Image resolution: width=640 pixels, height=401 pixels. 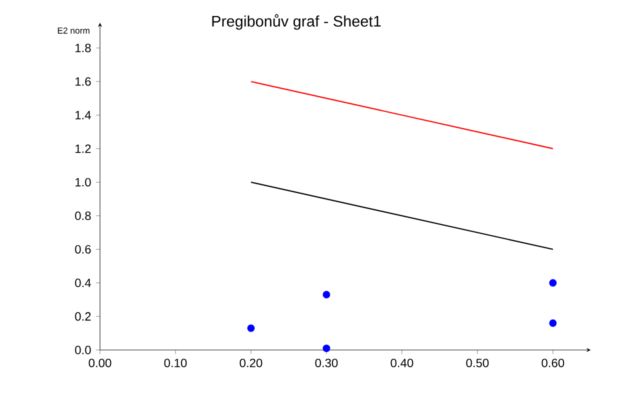 What do you see at coordinates (83, 216) in the screenshot?
I see `y-tick-label: 0.8` at bounding box center [83, 216].